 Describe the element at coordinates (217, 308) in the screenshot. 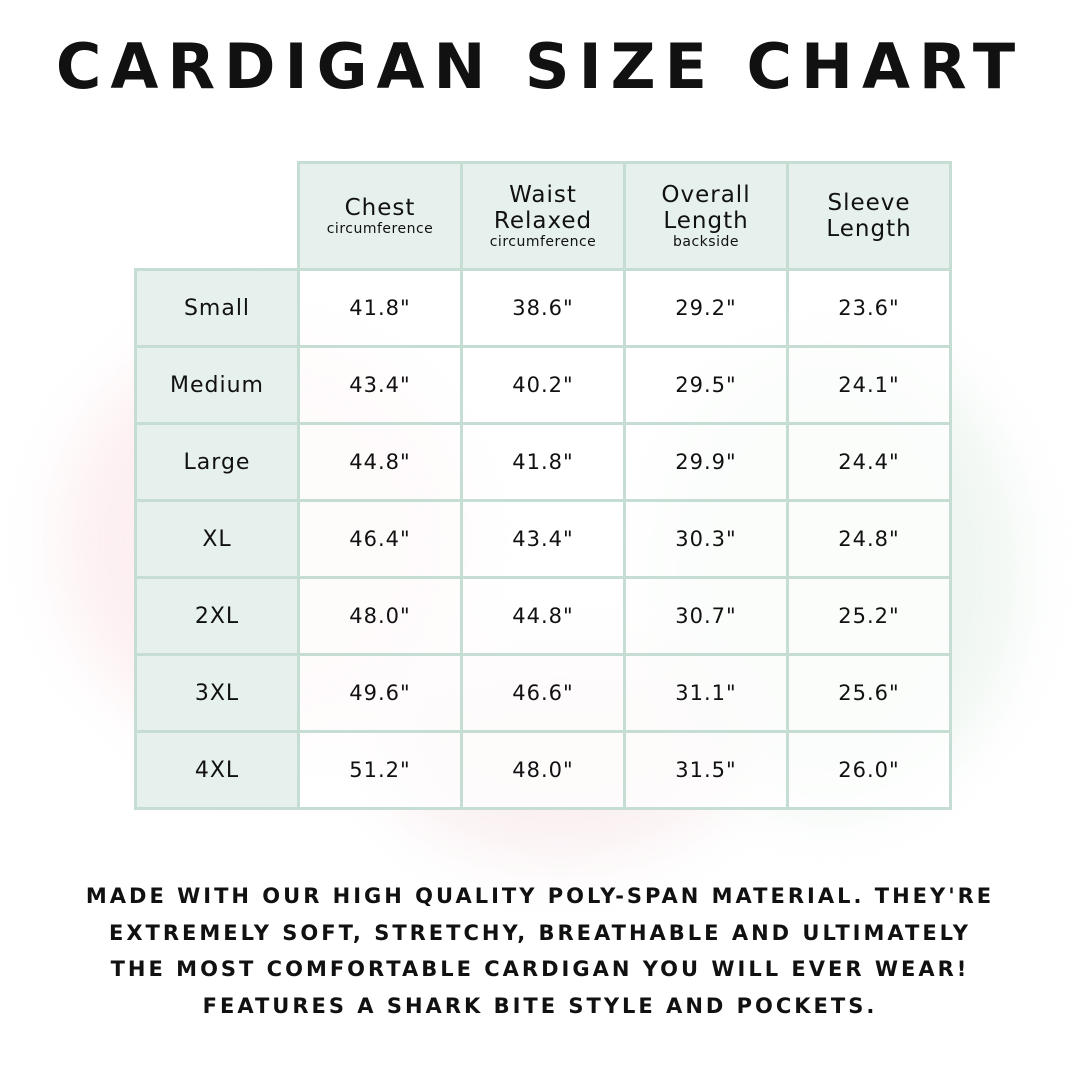

I see `size-label: Small` at that location.